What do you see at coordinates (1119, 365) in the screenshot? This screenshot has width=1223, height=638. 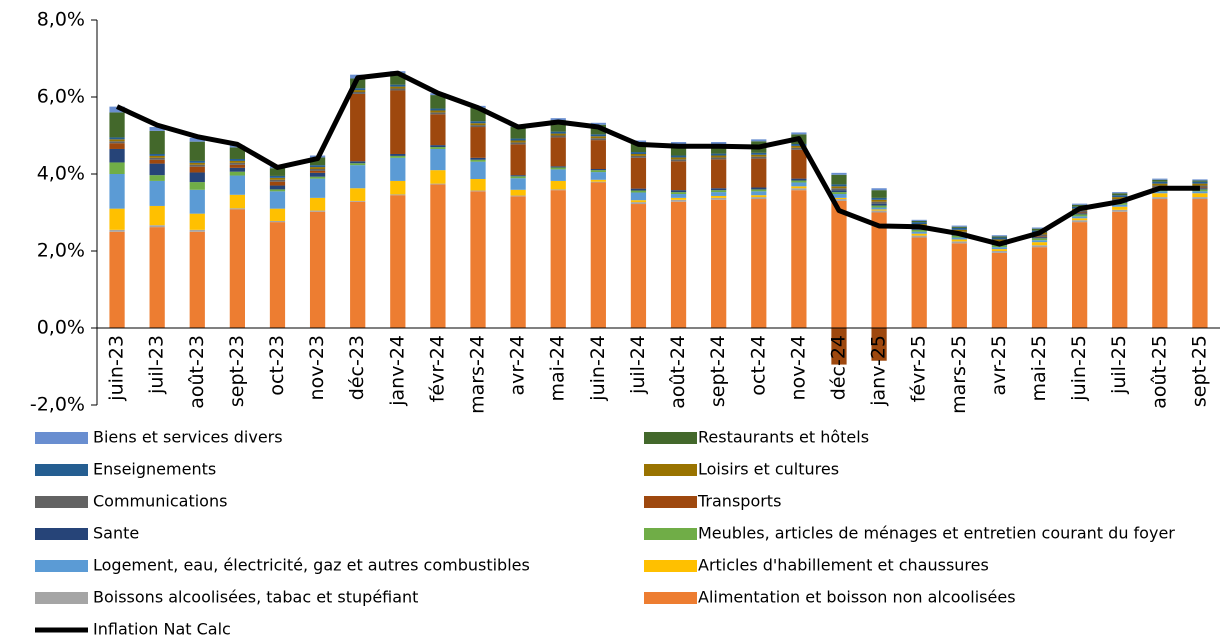 I see `x-tick-label: juil-25` at bounding box center [1119, 365].